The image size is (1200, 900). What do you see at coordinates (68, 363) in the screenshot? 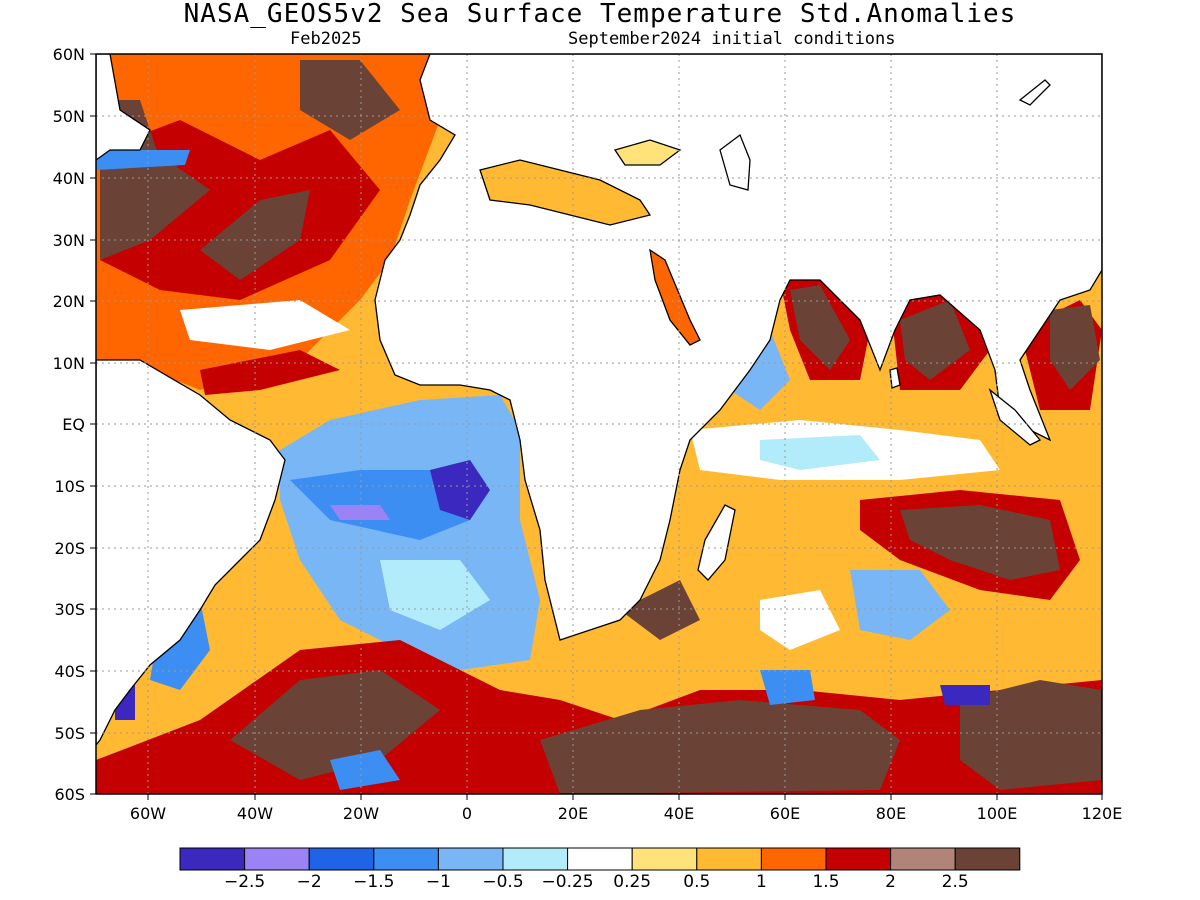
I see `lat-label: 10N` at bounding box center [68, 363].